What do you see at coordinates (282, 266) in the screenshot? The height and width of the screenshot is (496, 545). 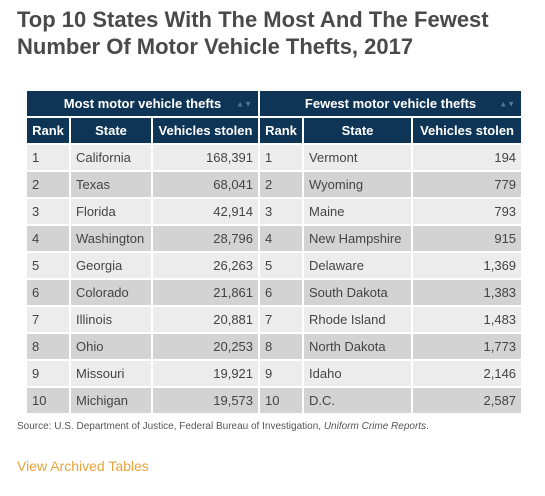 I see `fewest-rank-cell: 5` at bounding box center [282, 266].